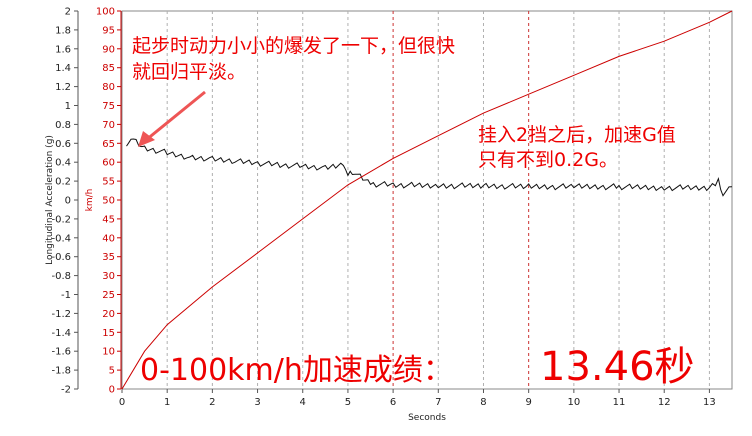 This screenshot has height=436, width=752. Describe the element at coordinates (212, 402) in the screenshot. I see `x-tick-label: 2` at that location.